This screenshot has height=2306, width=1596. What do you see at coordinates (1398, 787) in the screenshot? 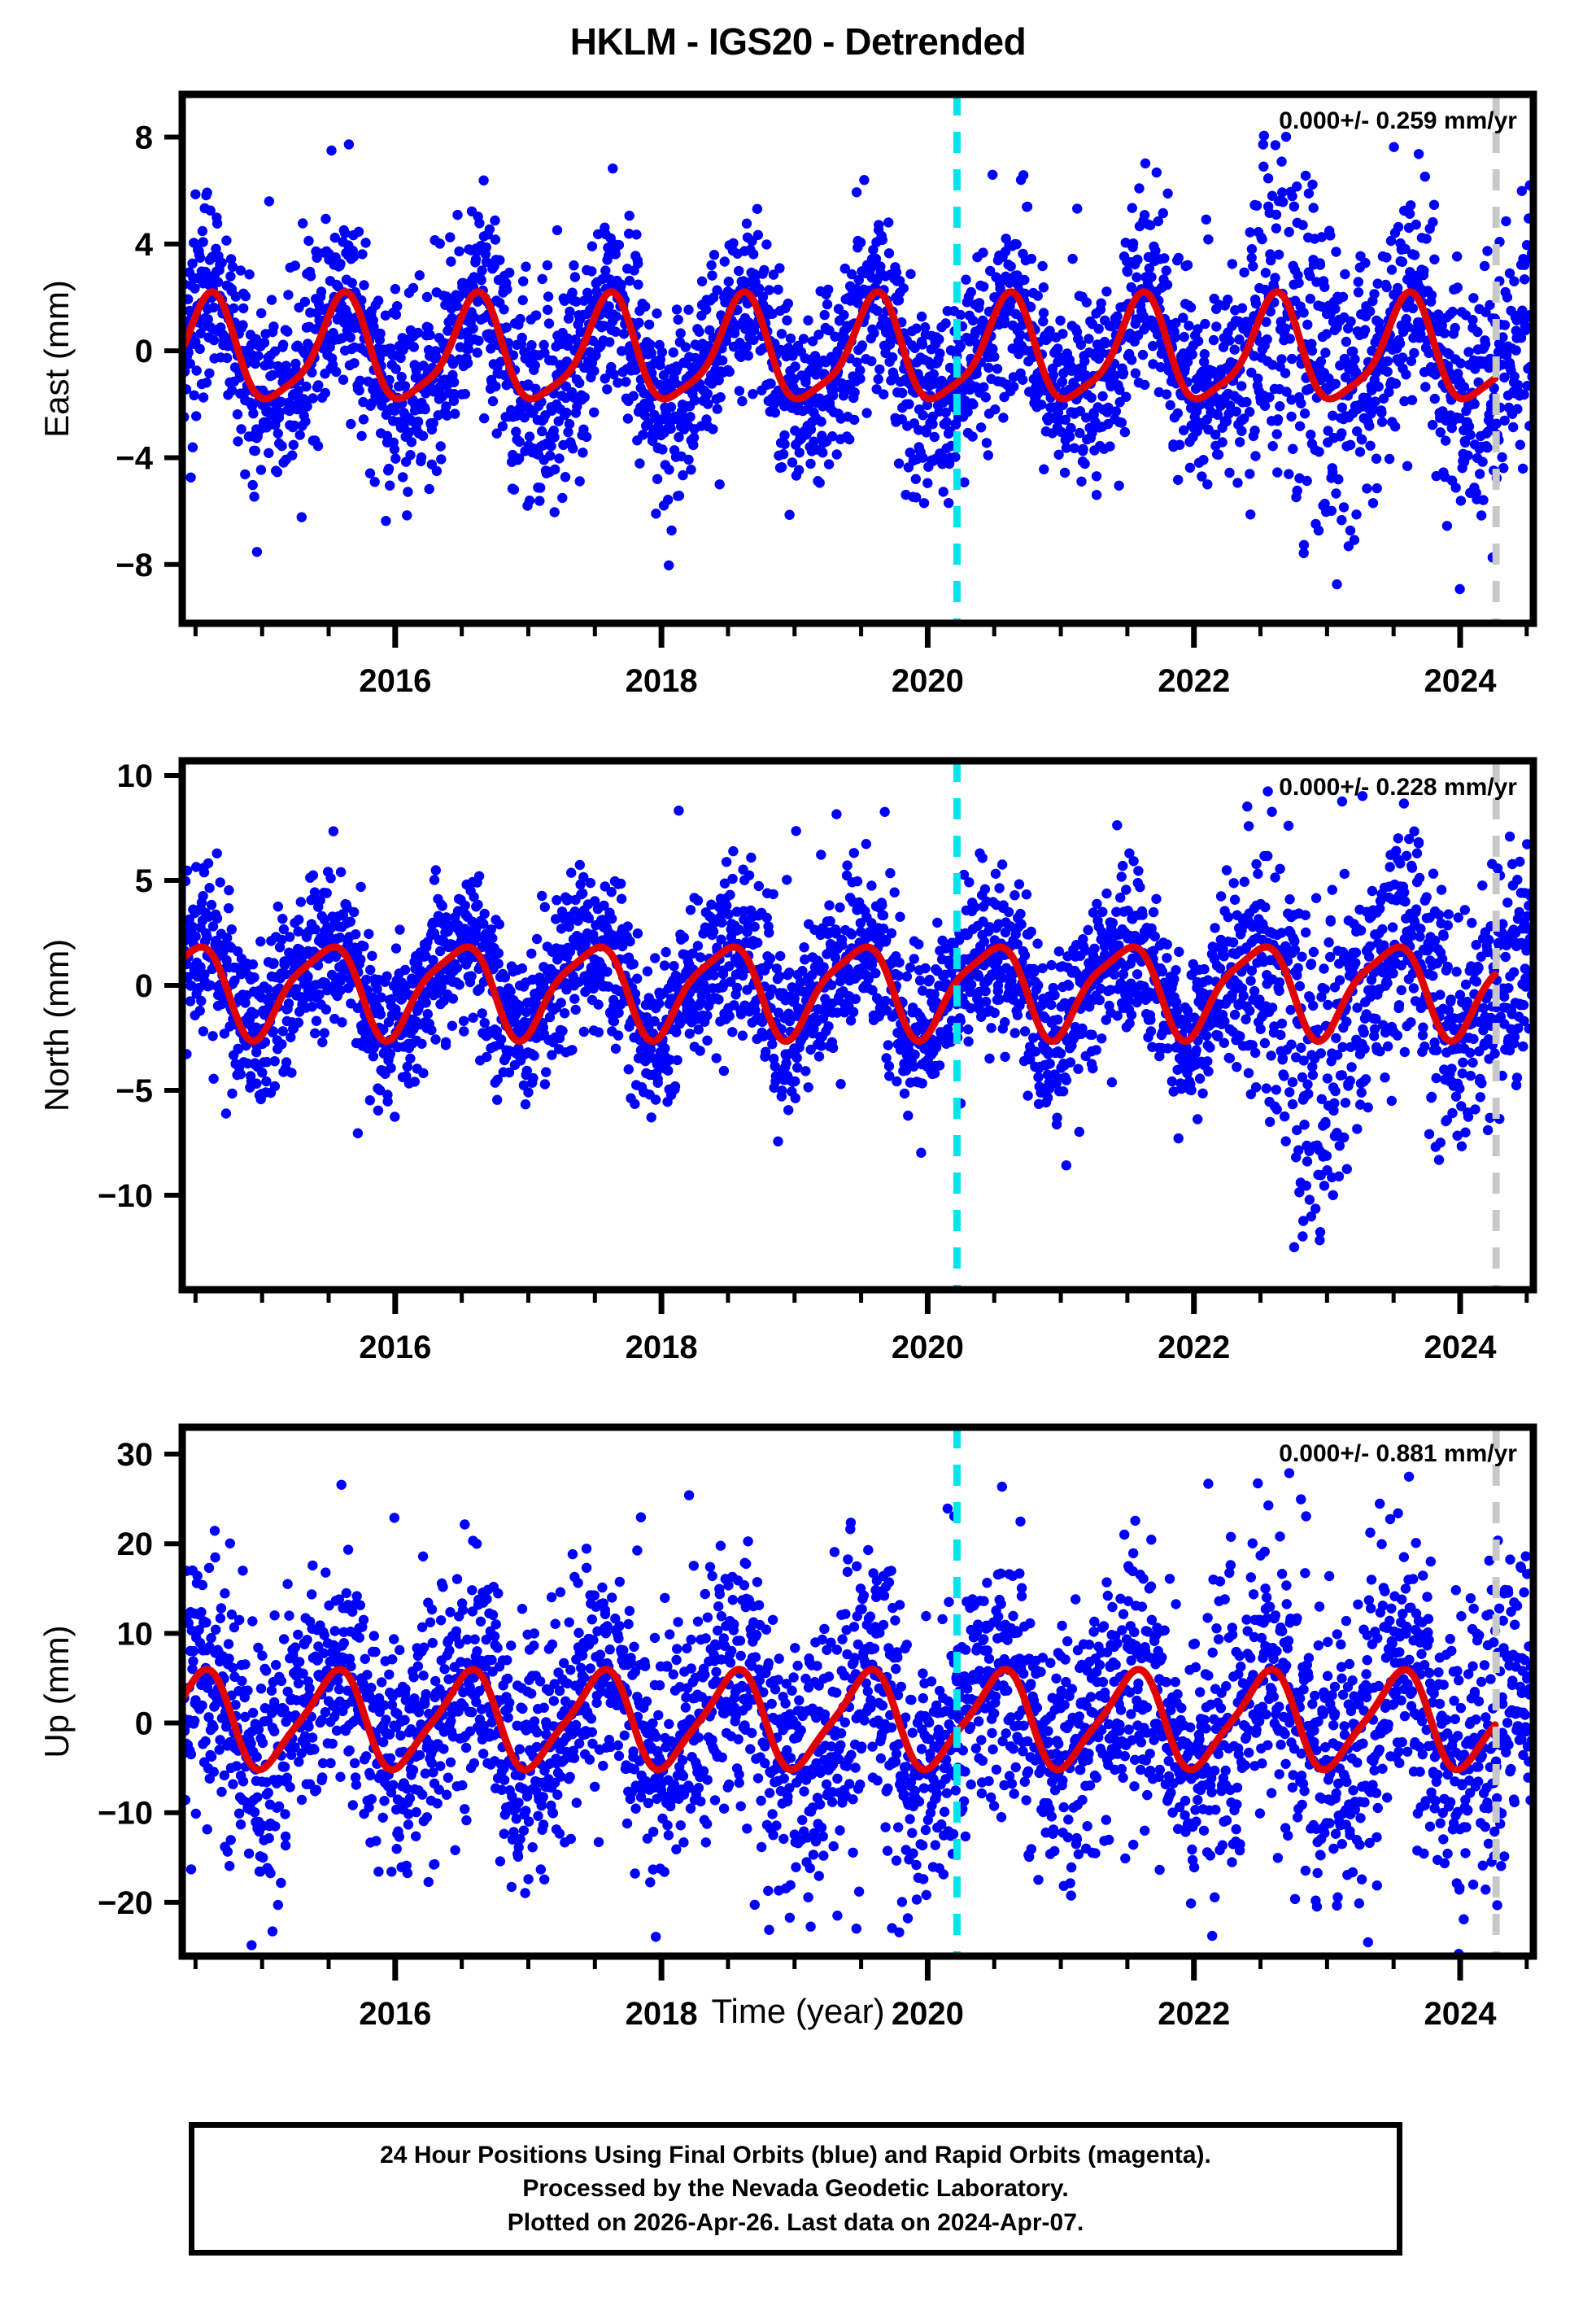
I see `rate-annotation: 0.000+/- 0.228 mm/yr` at bounding box center [1398, 787].